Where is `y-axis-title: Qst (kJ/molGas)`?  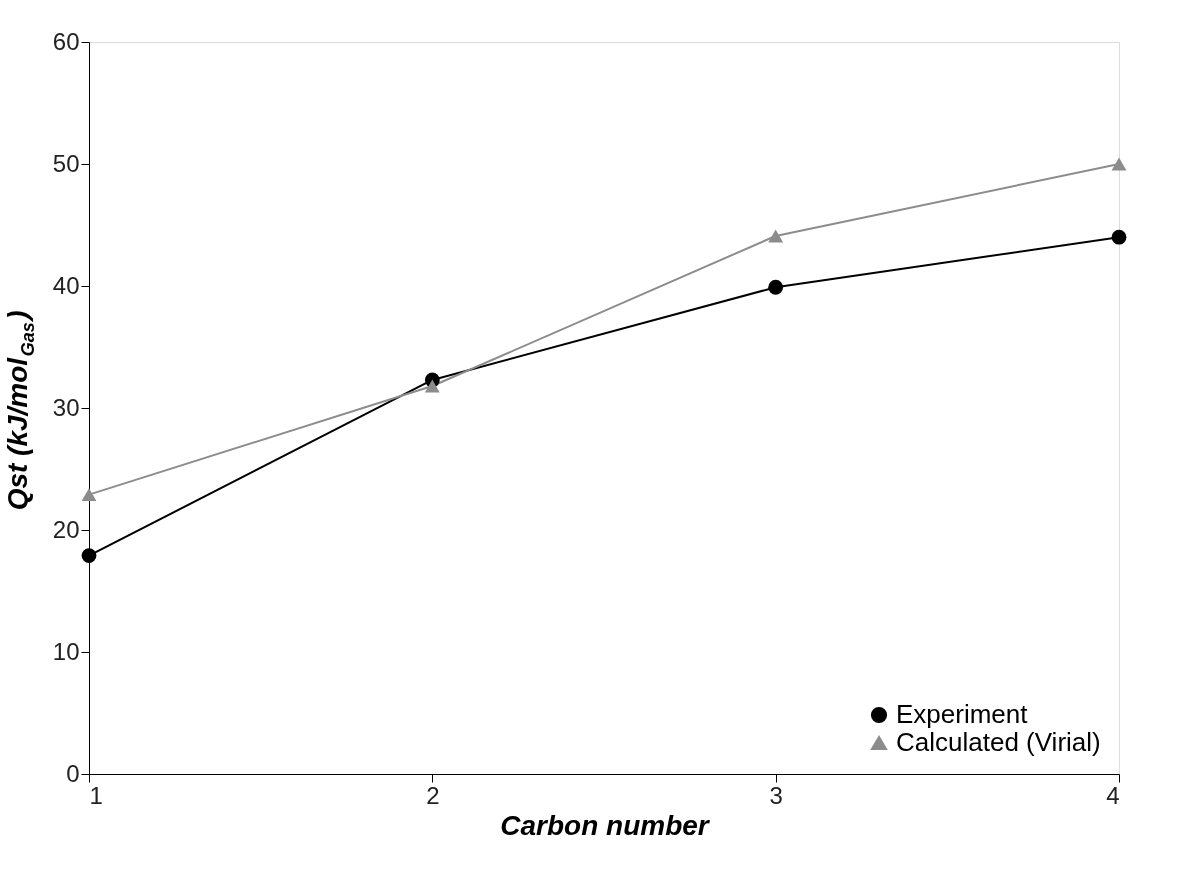
y-axis-title: Qst (kJ/molGas) is located at coordinates (20, 410).